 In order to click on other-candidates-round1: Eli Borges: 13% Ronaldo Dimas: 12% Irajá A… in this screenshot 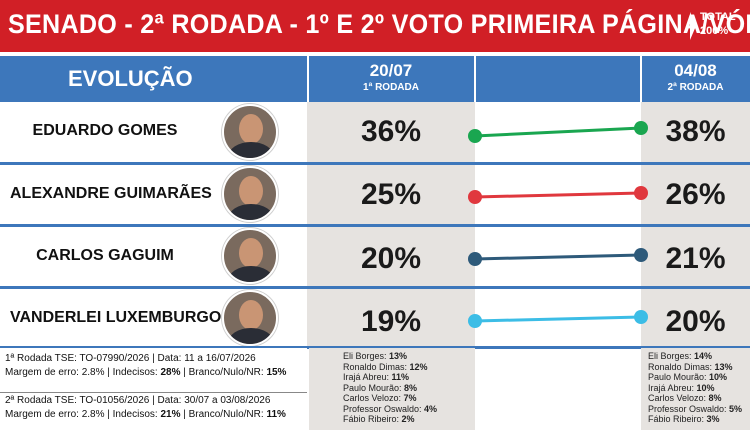, I will do `click(392, 389)`.